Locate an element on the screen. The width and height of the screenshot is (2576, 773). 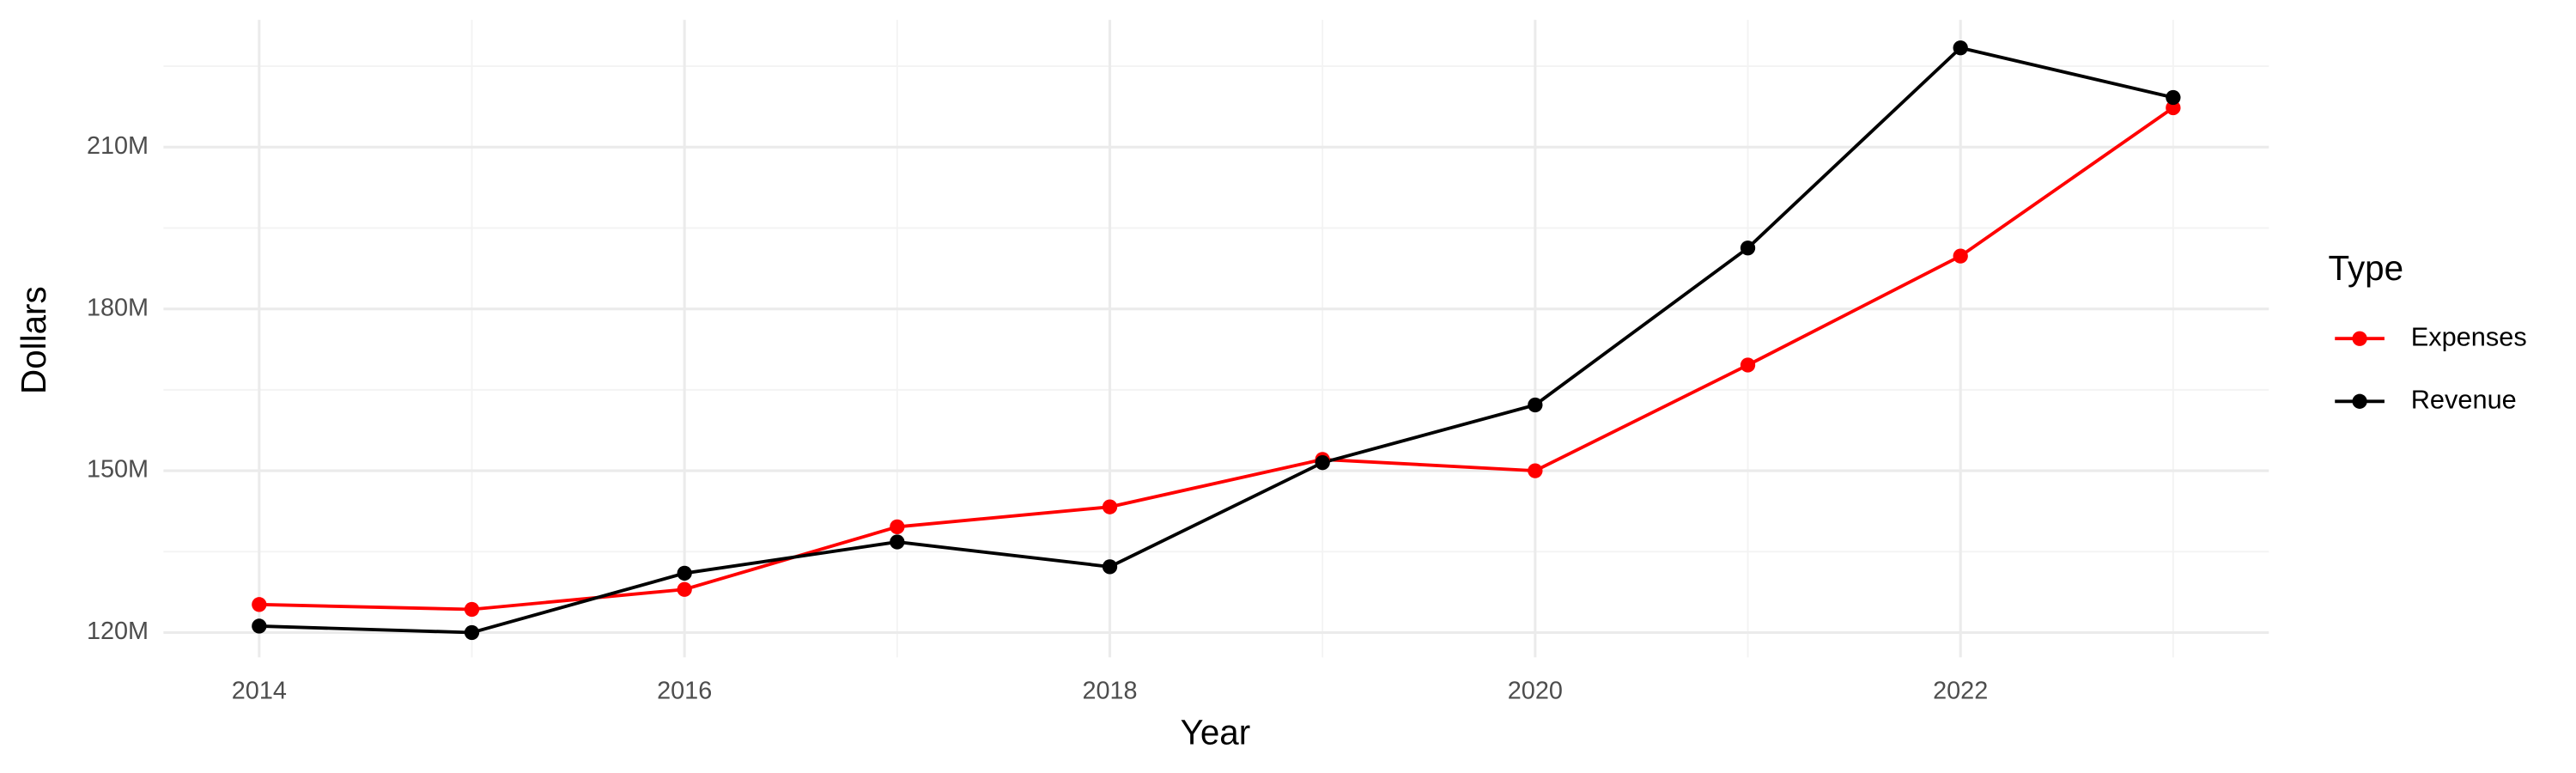
legend-label: Revenue is located at coordinates (2464, 399).